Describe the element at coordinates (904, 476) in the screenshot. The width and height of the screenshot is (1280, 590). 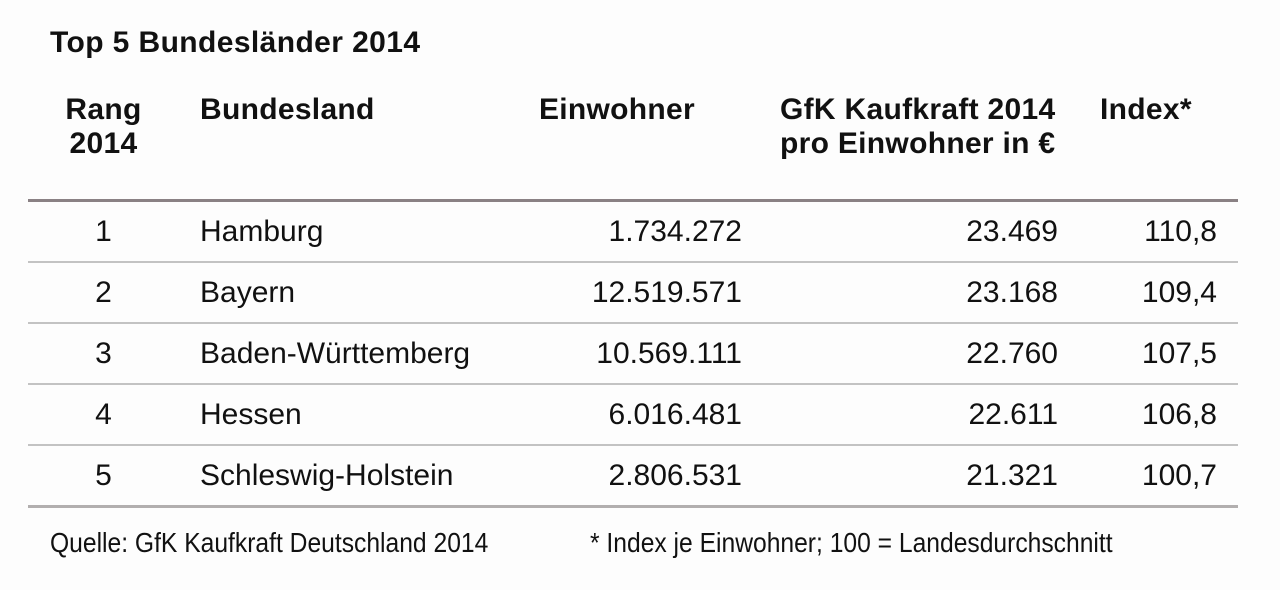
I see `cell-kaufkraft: 21.321` at that location.